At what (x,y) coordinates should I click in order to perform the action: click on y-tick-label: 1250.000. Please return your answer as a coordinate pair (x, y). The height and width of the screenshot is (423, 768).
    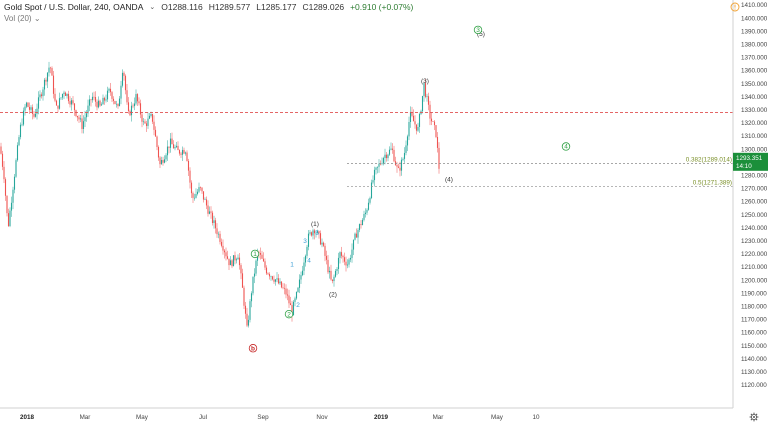
    Looking at the image, I should click on (754, 215).